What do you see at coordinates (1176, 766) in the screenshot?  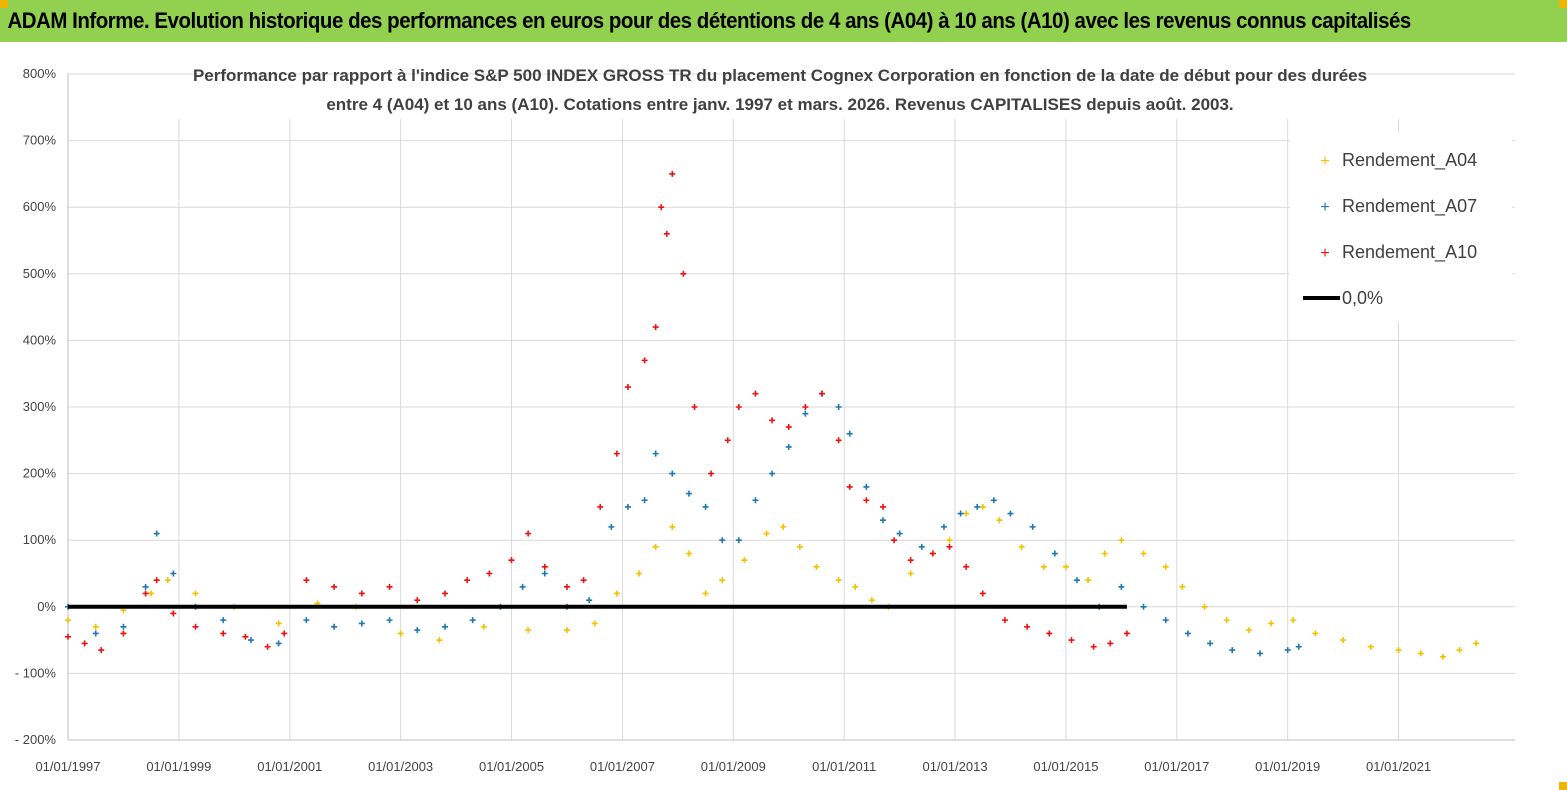 I see `x-tick-label: 01/01/2017` at bounding box center [1176, 766].